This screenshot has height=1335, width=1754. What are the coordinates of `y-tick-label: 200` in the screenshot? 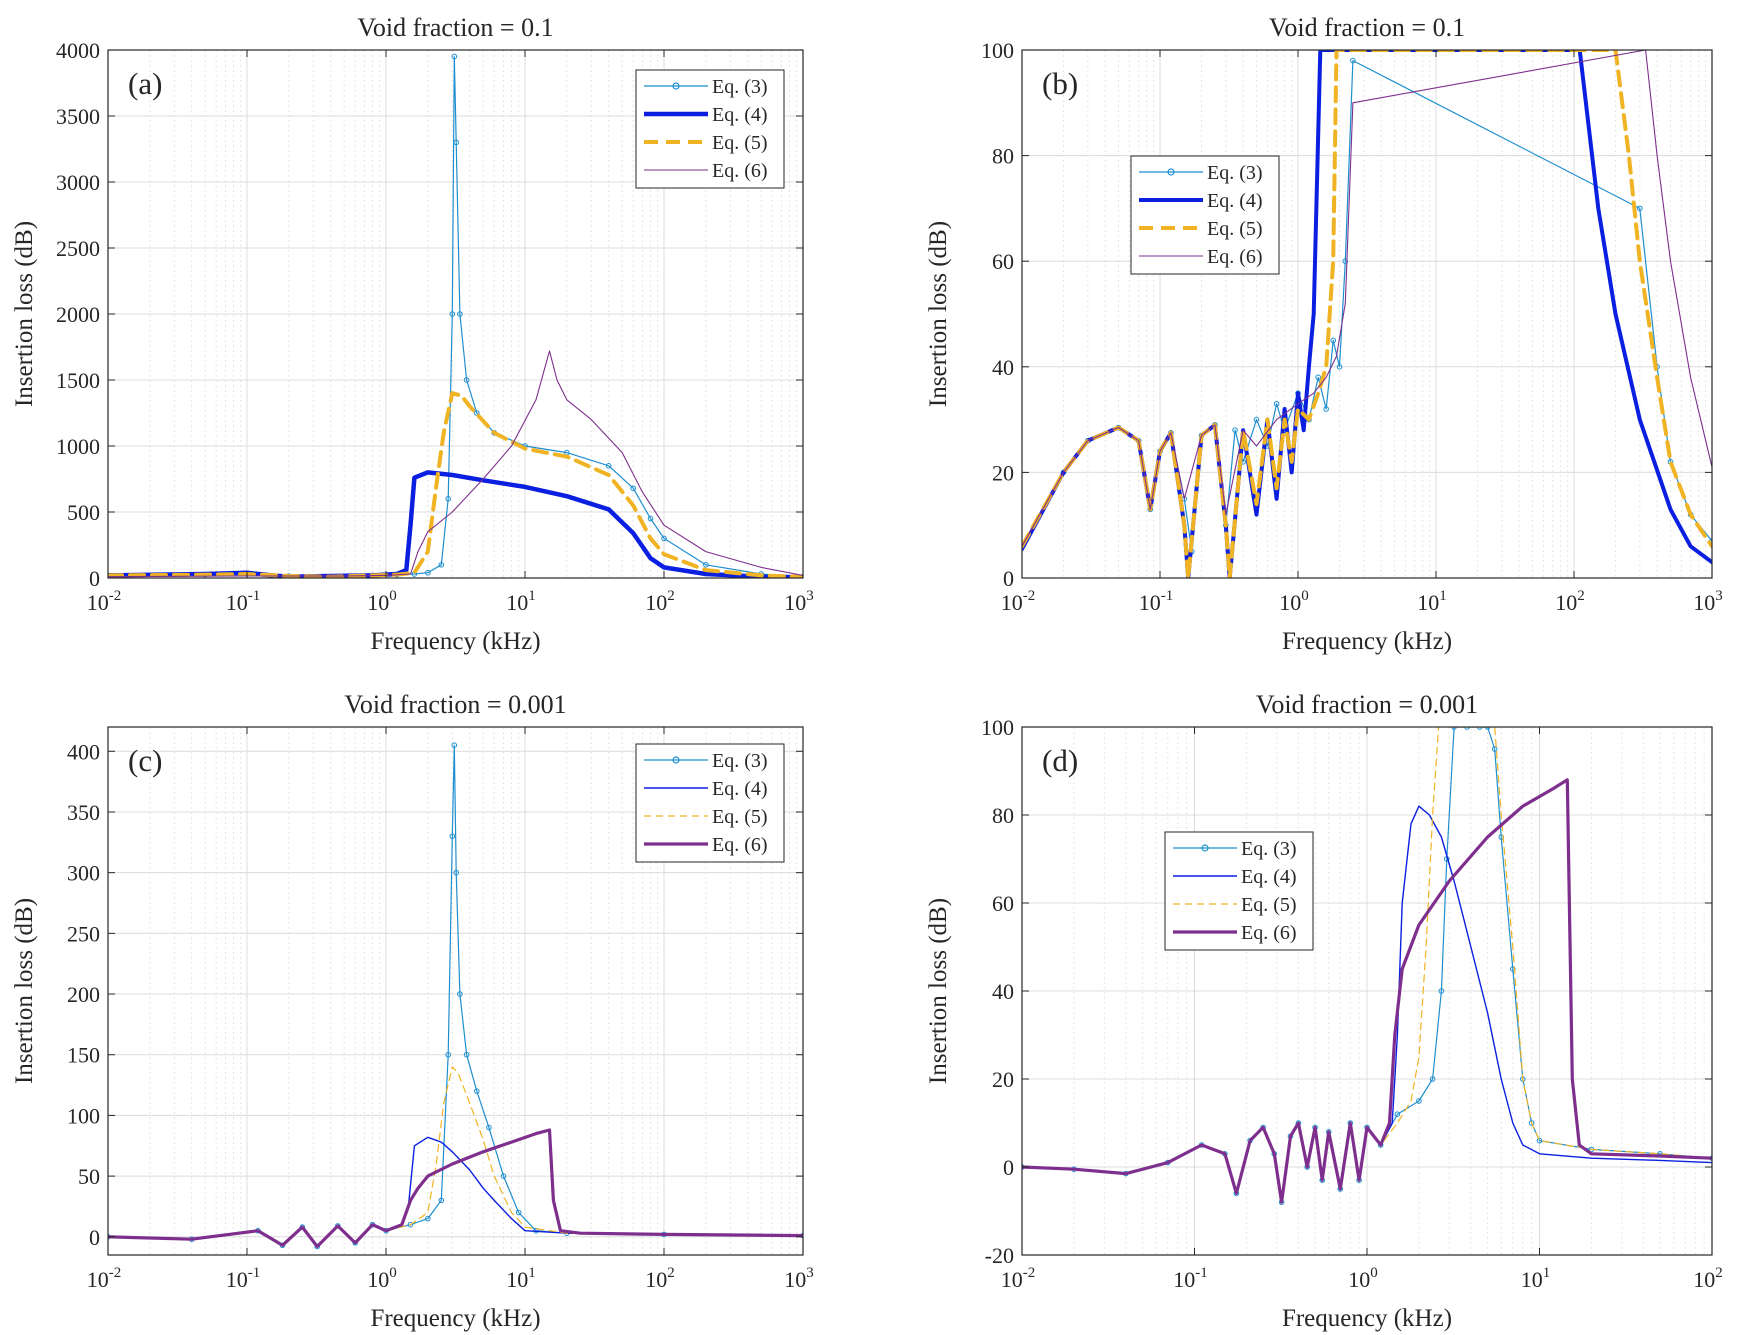 It's located at (83, 994).